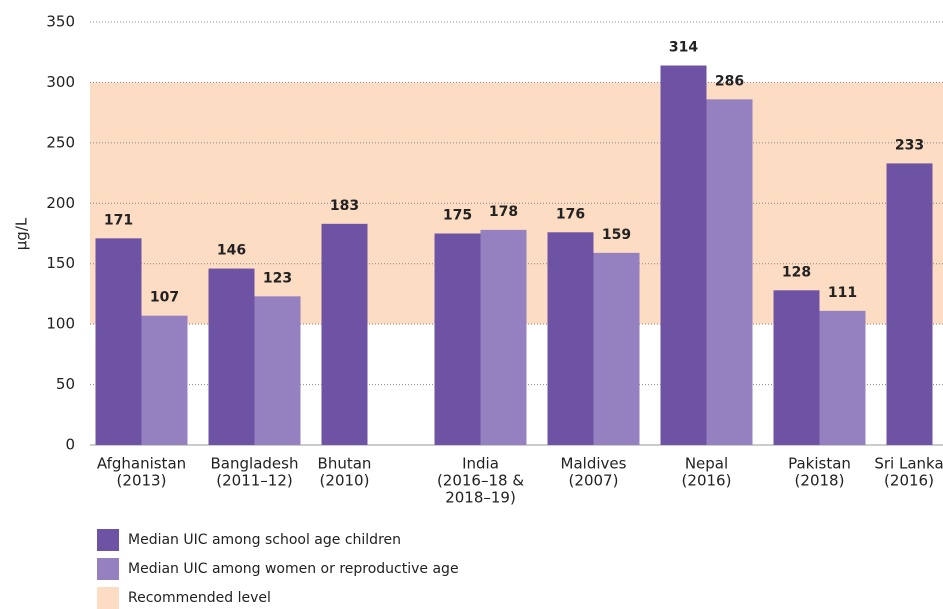 This screenshot has height=609, width=943. Describe the element at coordinates (480, 481) in the screenshot. I see `x-tick-label: (2016–18 &` at that location.